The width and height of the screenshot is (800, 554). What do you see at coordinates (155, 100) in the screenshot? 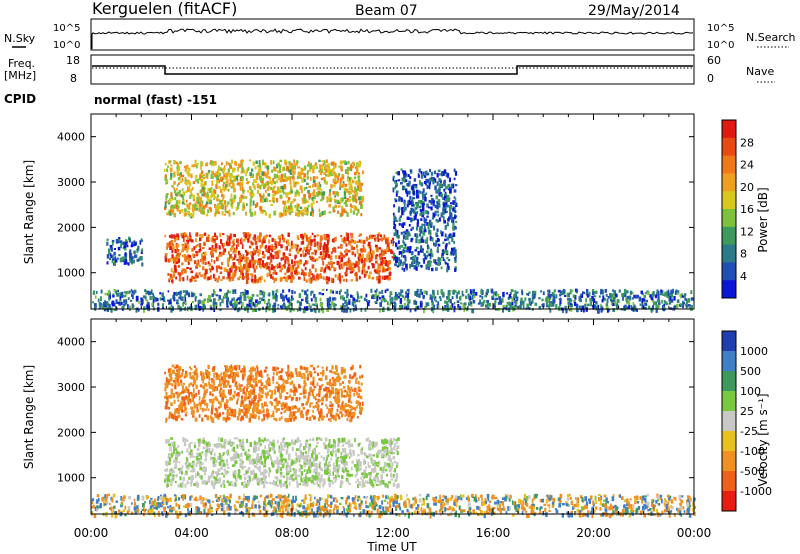
I see `cpid-value: normal (fast) -151` at bounding box center [155, 100].